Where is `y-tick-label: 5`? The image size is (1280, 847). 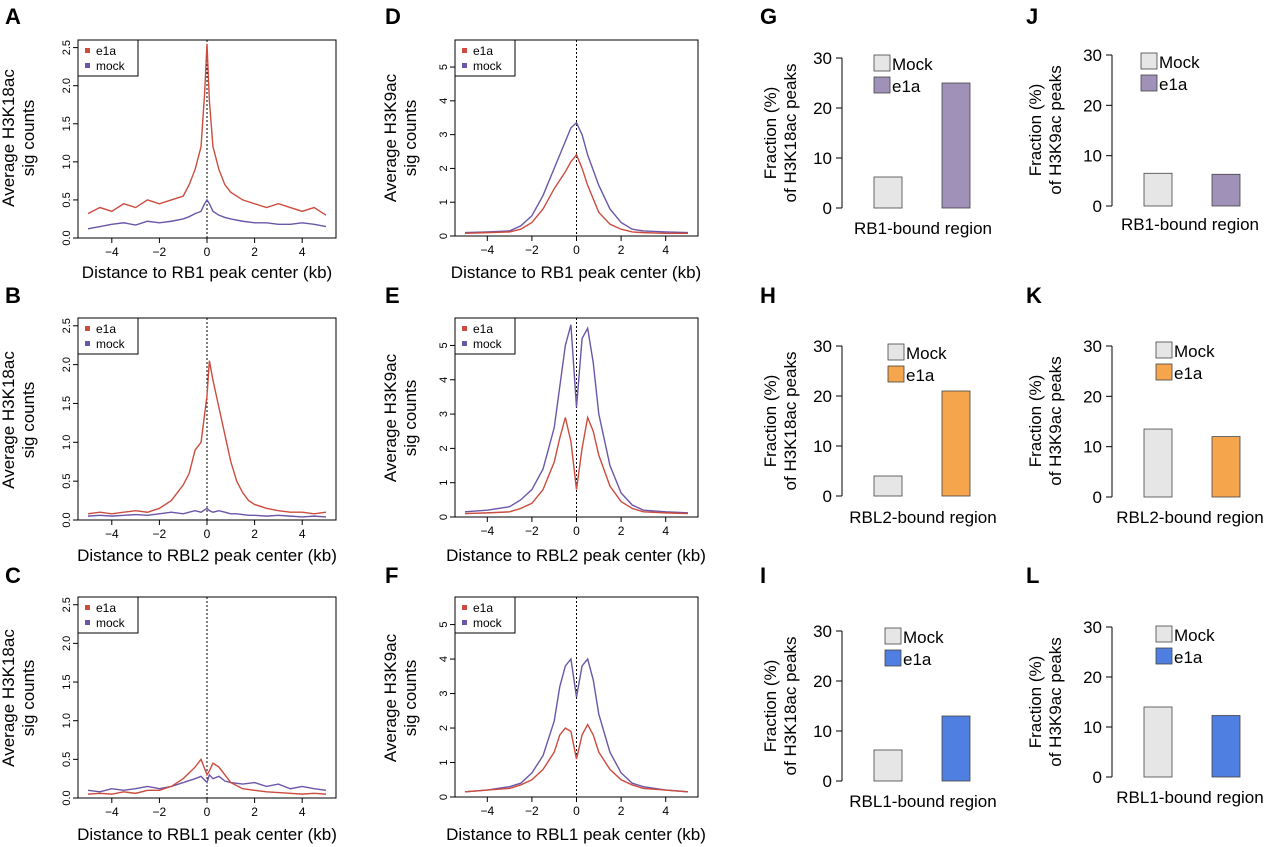 y-tick-label: 5 is located at coordinates (444, 67).